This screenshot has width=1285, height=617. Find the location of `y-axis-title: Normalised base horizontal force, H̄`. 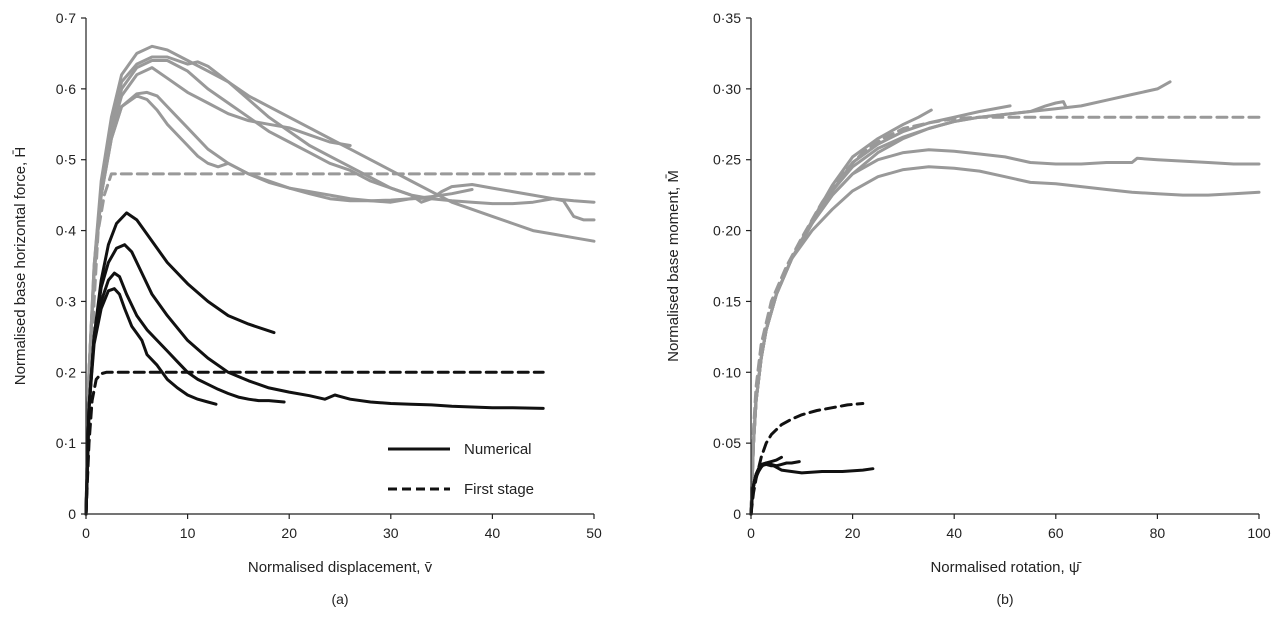

y-axis-title: Normalised base horizontal force, H̄ is located at coordinates (20, 266).